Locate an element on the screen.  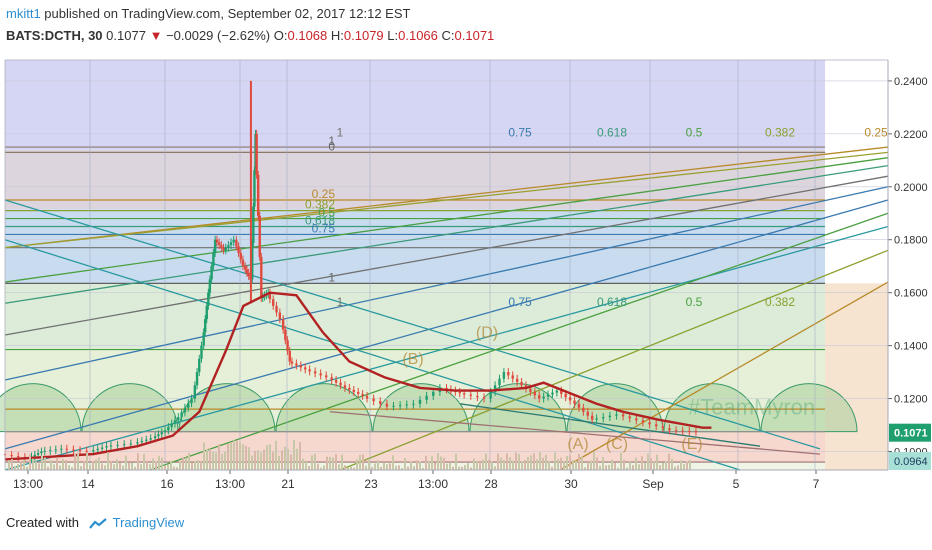
last-price-tag is located at coordinates (910, 432).